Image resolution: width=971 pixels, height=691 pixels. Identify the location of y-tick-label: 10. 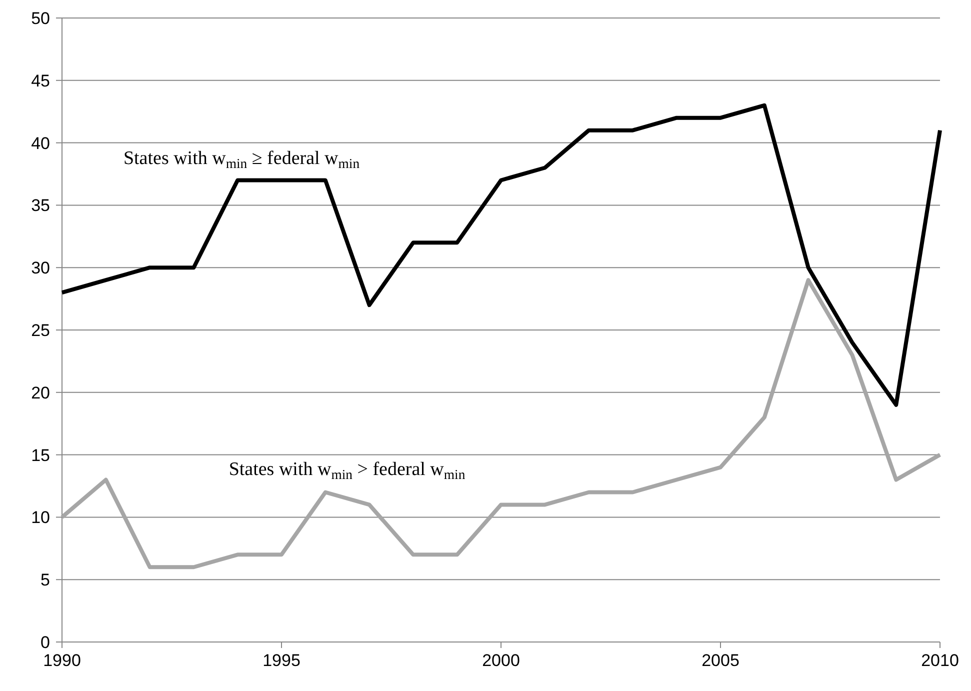
(40, 518).